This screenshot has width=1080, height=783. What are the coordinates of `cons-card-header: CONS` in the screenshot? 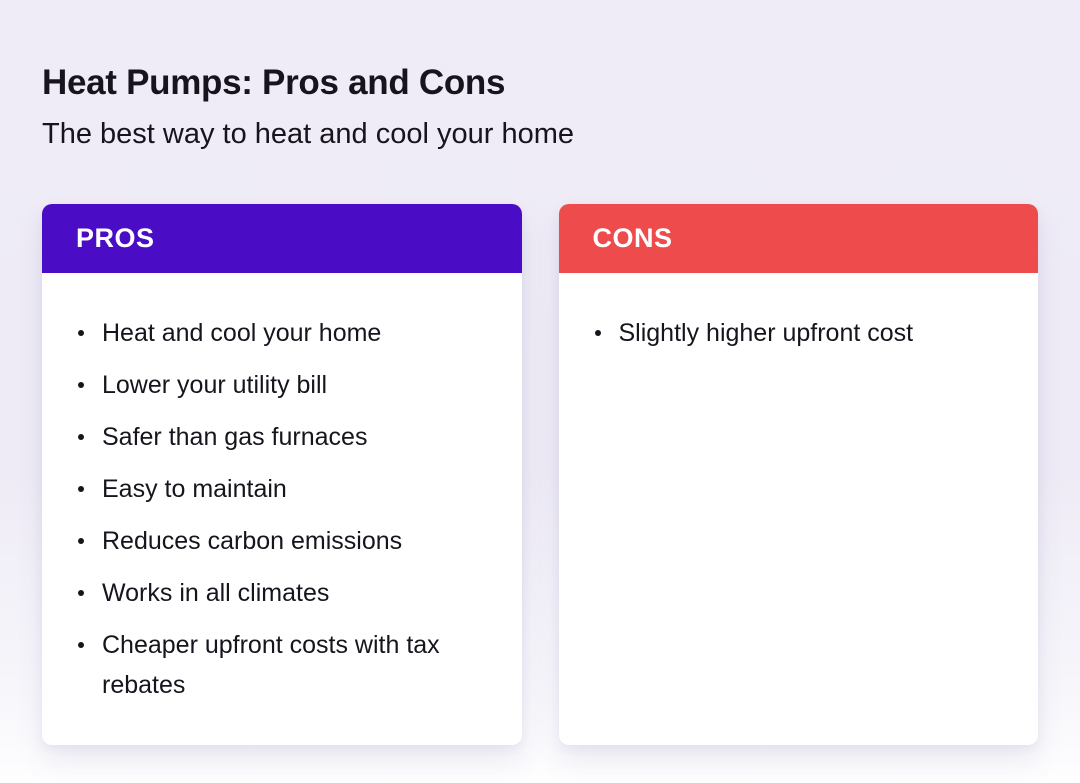 It's located at (798, 238).